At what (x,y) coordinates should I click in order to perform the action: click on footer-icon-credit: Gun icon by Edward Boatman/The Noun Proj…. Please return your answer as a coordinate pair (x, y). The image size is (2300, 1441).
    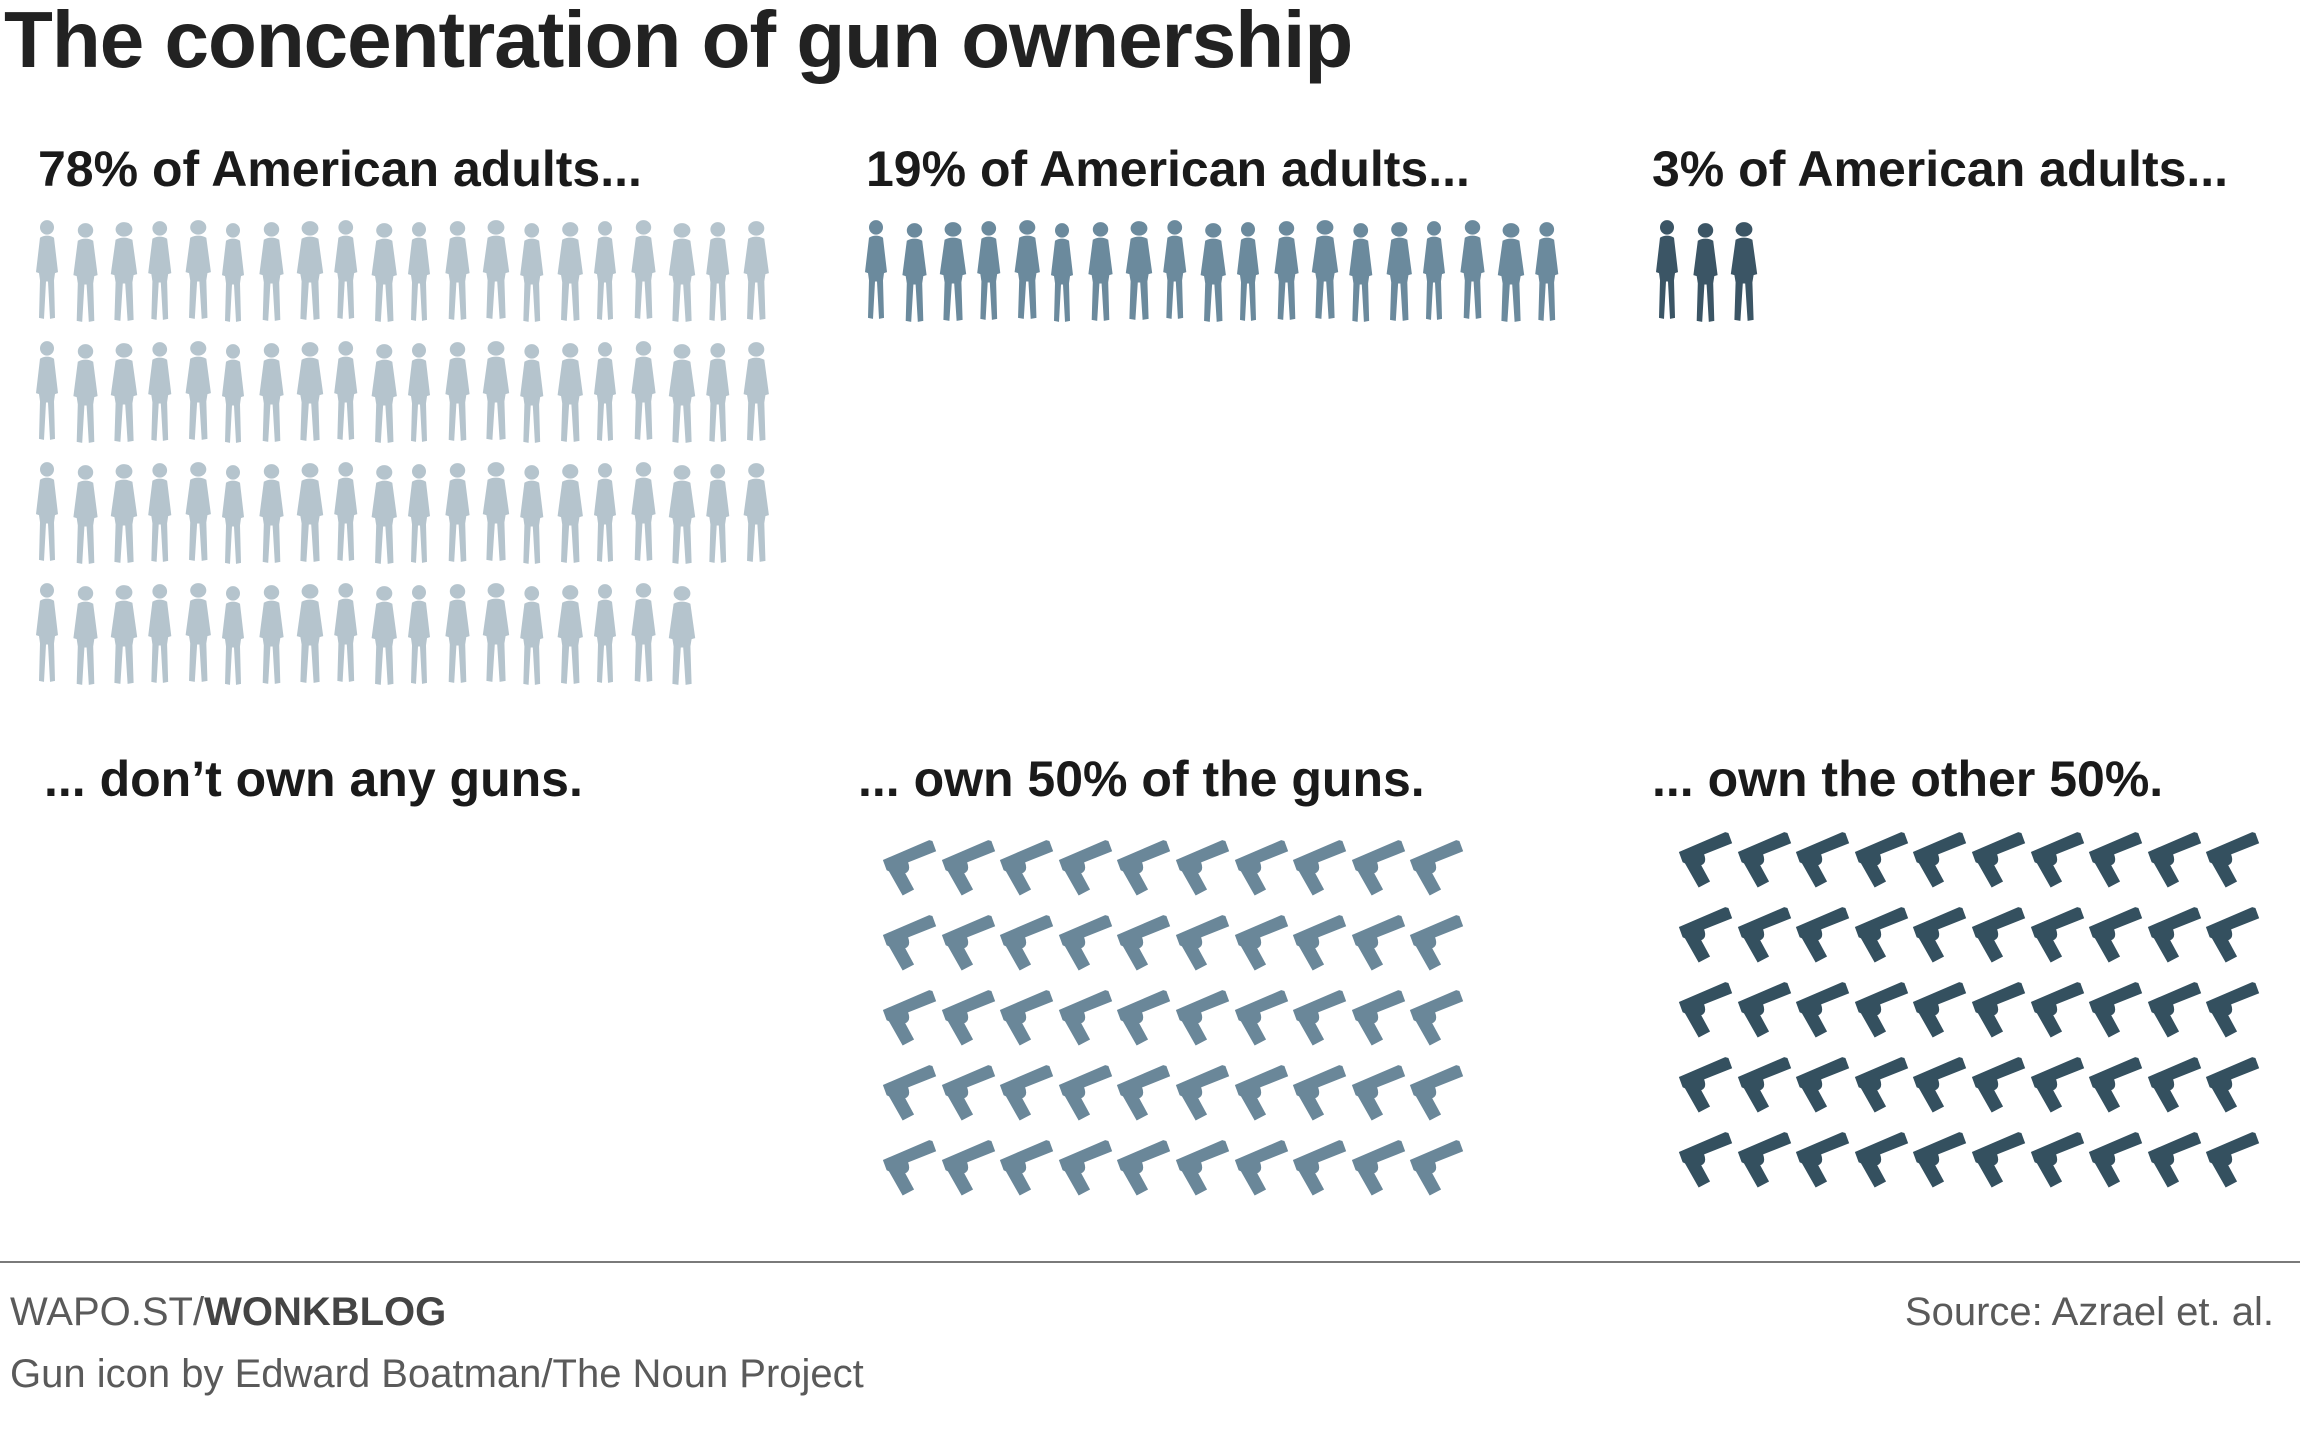
    Looking at the image, I should click on (437, 1374).